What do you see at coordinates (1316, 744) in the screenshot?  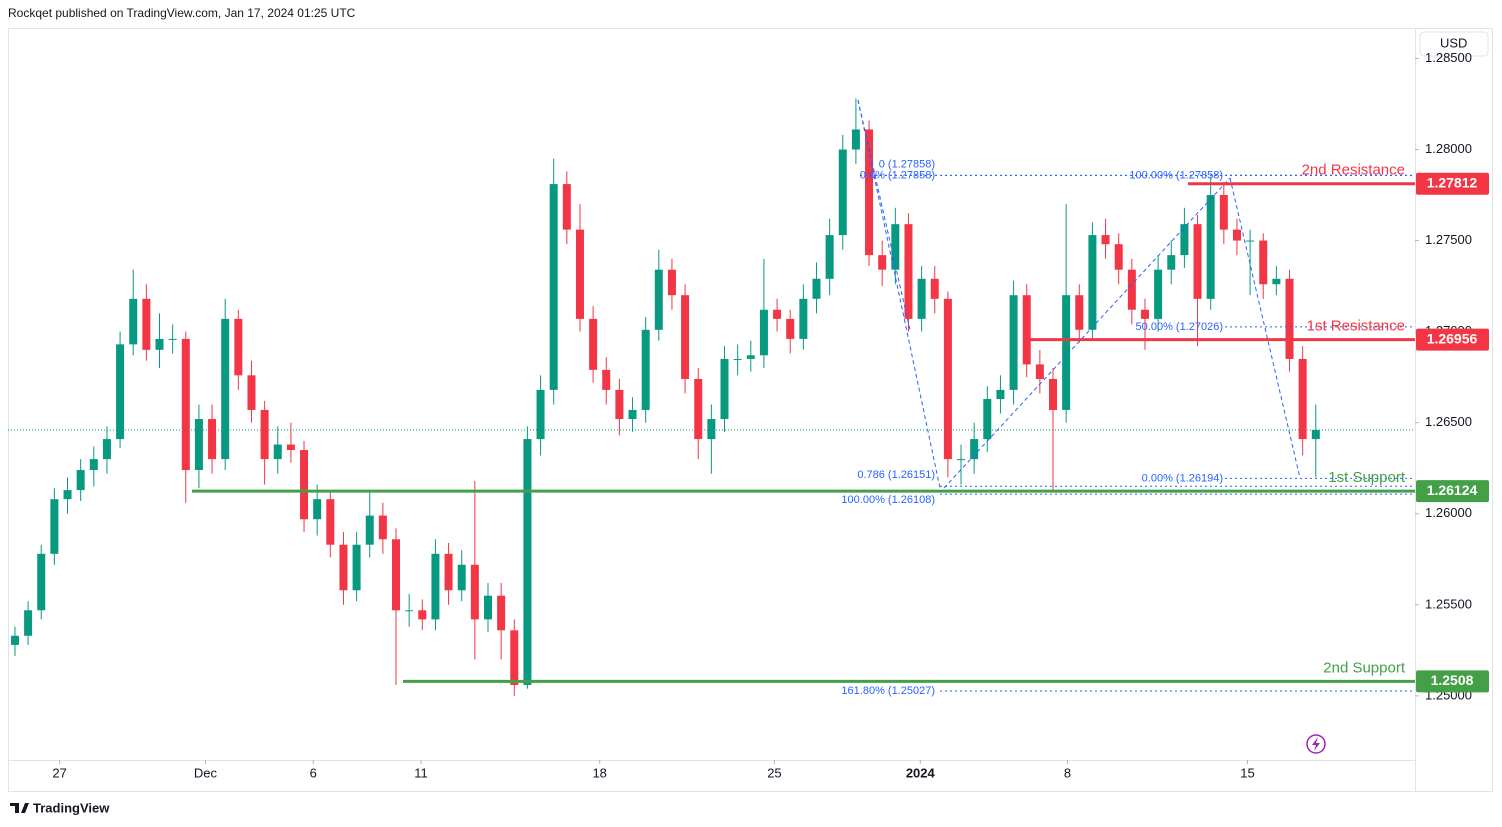 I see `alert-icon` at bounding box center [1316, 744].